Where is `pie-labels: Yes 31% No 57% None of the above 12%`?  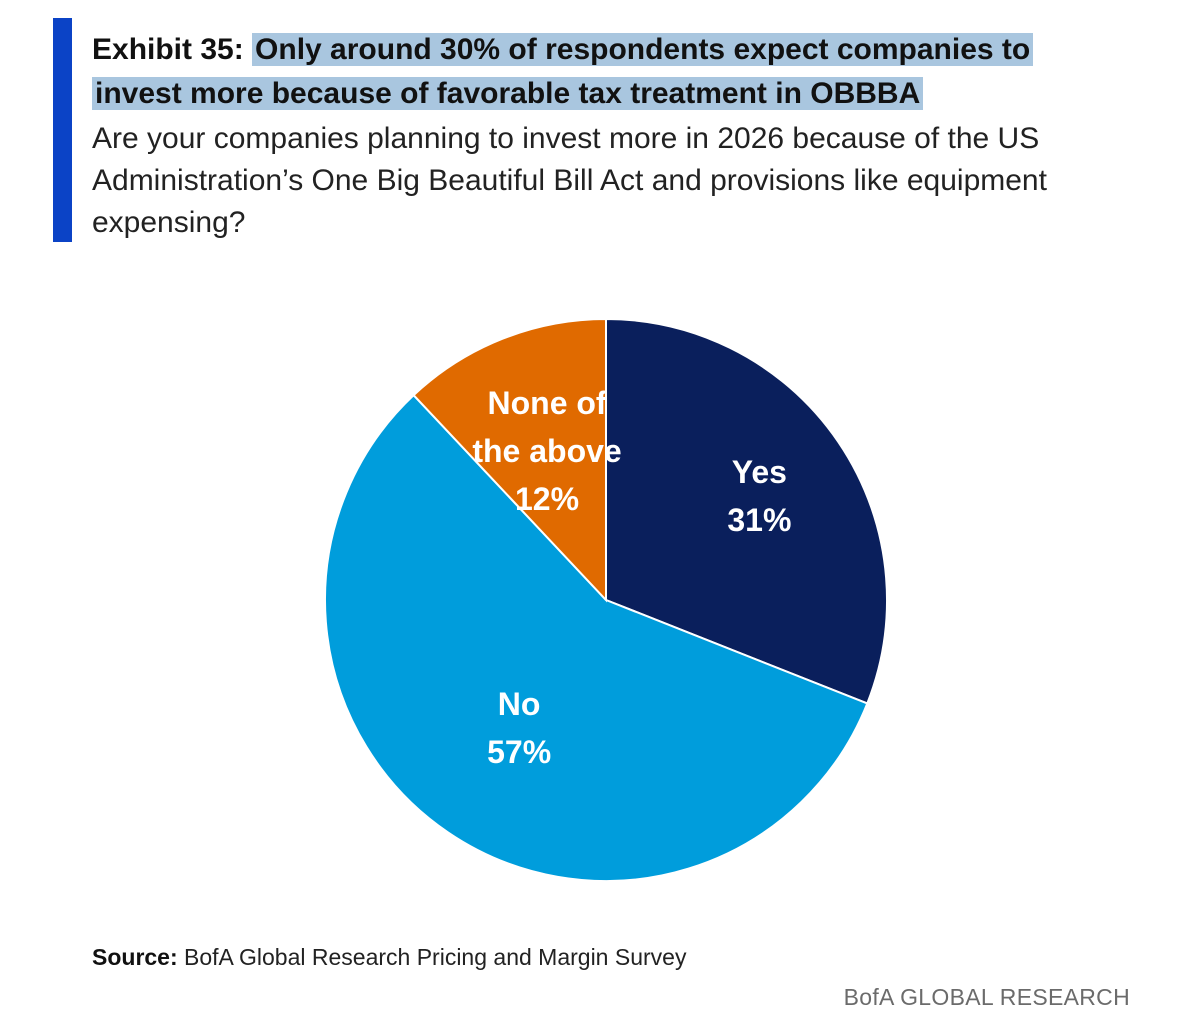
pie-labels: Yes 31% No 57% None of the above 12% is located at coordinates (631, 577).